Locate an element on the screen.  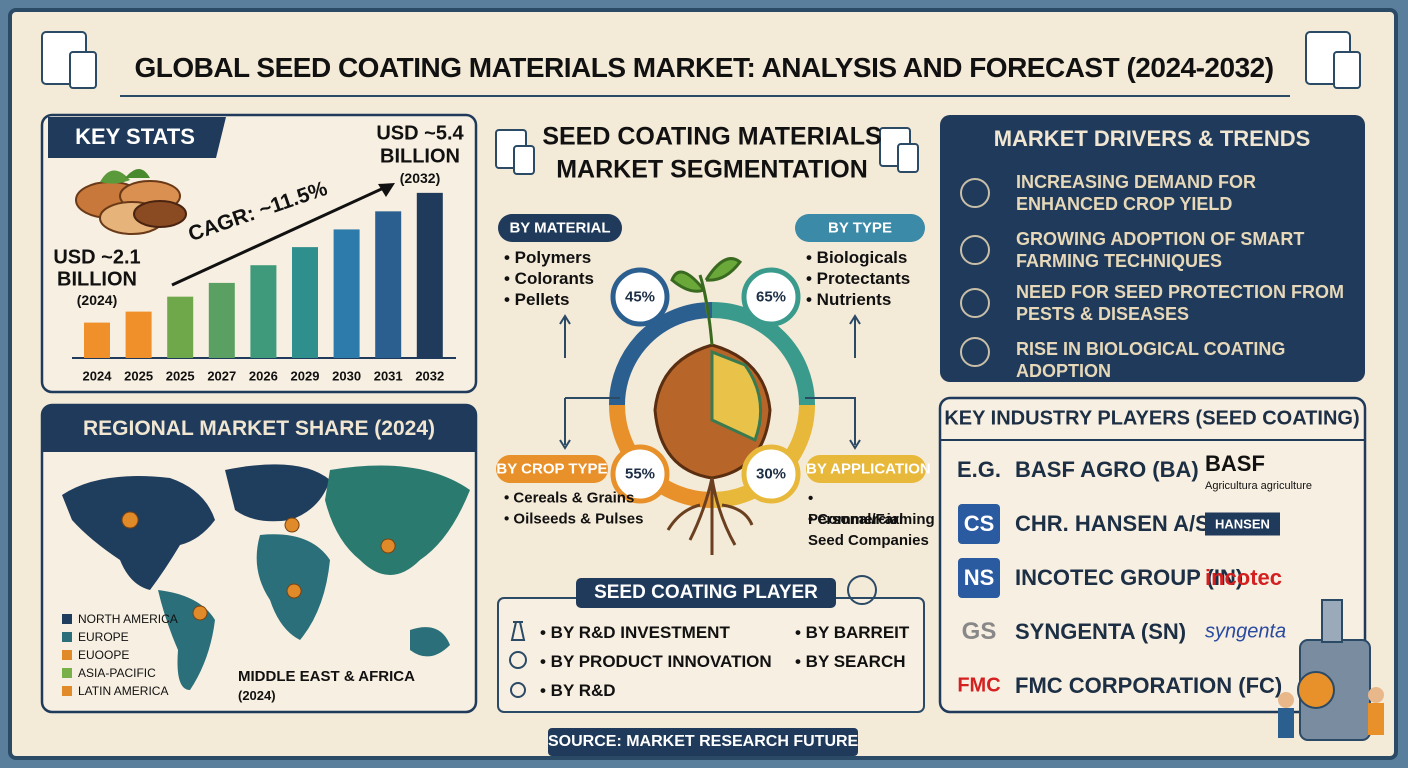
quadrant-heading: BY APPLICATION is located at coordinates (868, 469).